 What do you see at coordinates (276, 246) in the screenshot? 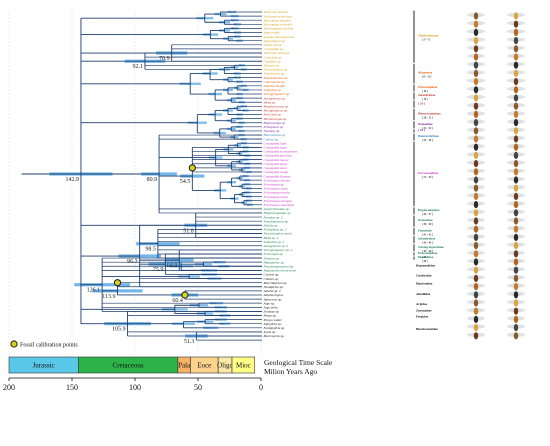
I see `tip-label: Aneugmenus sp. 2` at bounding box center [276, 246].